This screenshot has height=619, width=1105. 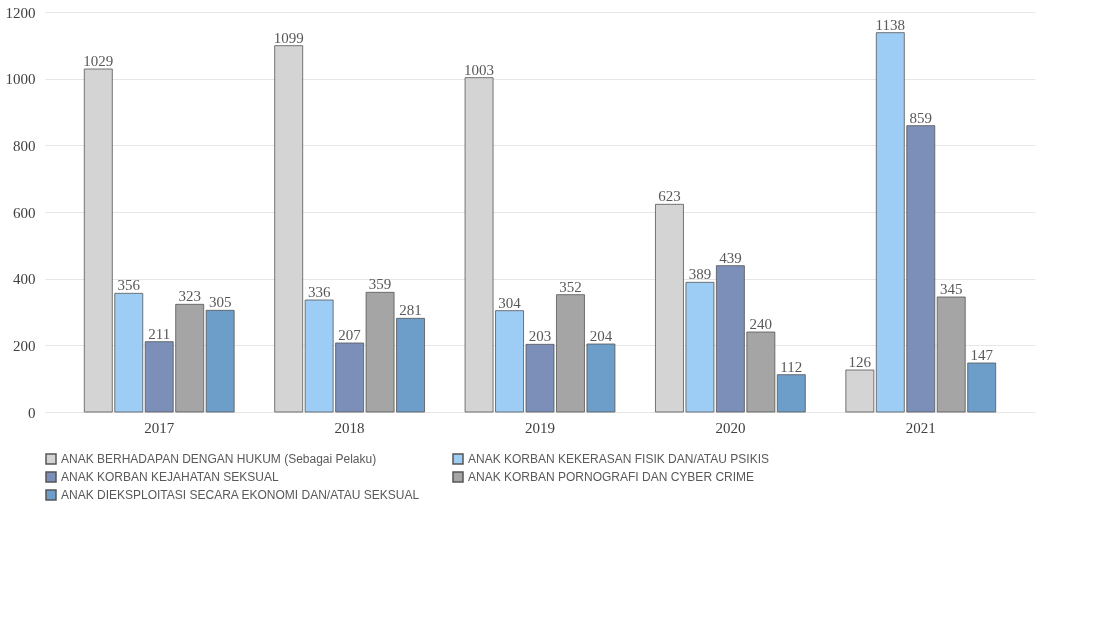 What do you see at coordinates (24, 345) in the screenshot?
I see `y-tick-label: 200` at bounding box center [24, 345].